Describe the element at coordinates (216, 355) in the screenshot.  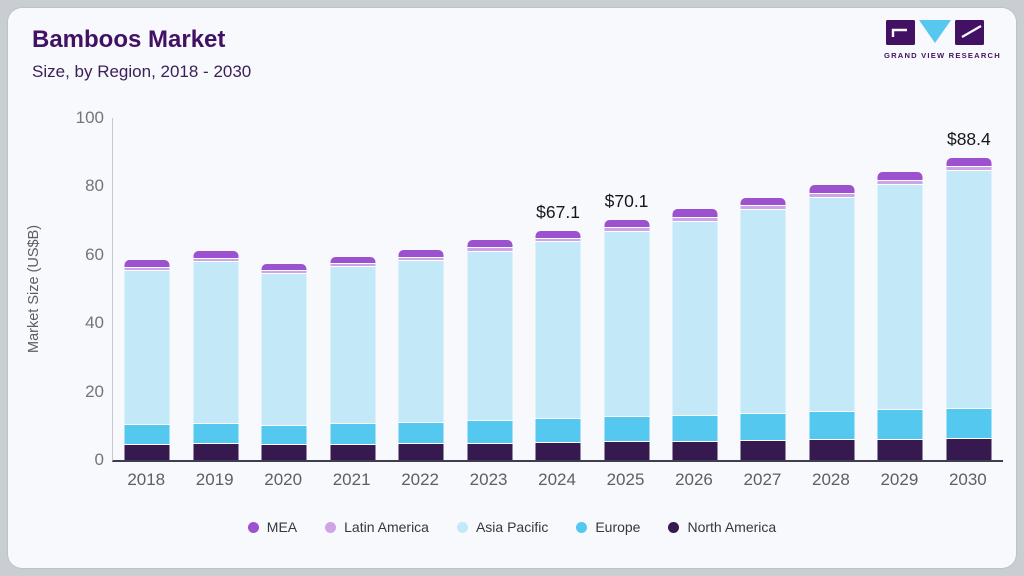
I see `stacked-bar-2019` at that location.